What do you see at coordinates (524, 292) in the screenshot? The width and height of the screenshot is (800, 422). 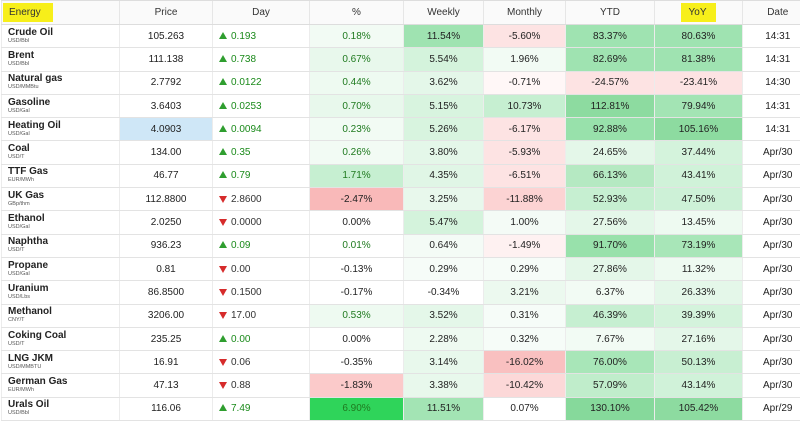 I see `monthly-change-cell: 3.21%` at bounding box center [524, 292].